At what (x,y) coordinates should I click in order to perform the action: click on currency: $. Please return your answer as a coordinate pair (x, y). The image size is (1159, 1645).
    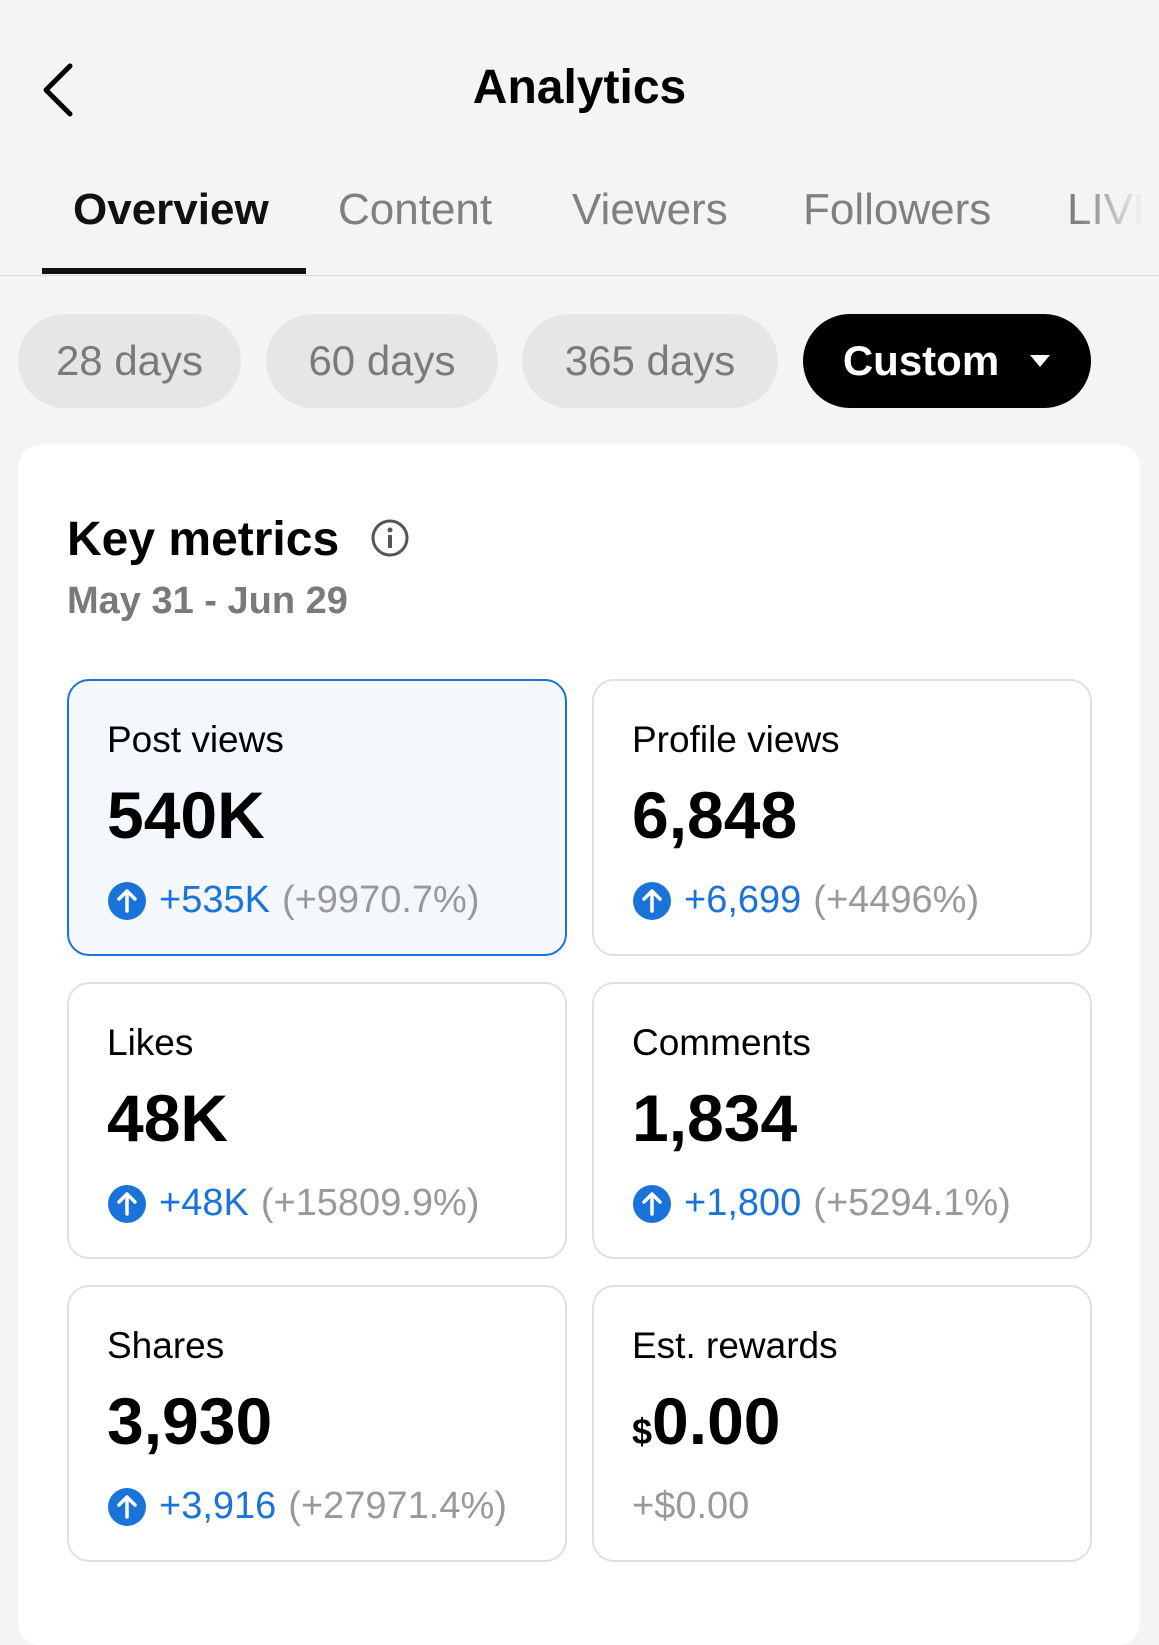
    Looking at the image, I should click on (642, 1431).